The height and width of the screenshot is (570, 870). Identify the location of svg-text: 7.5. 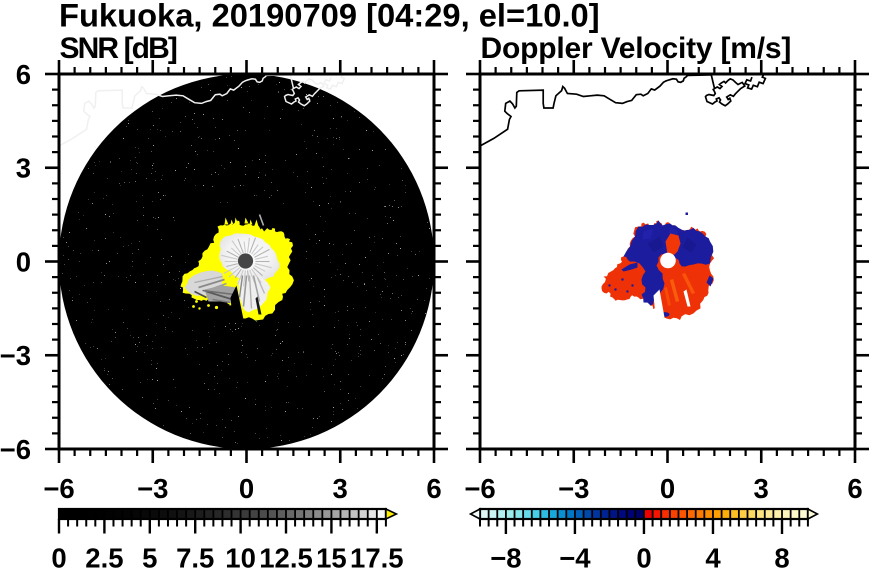
(195, 556).